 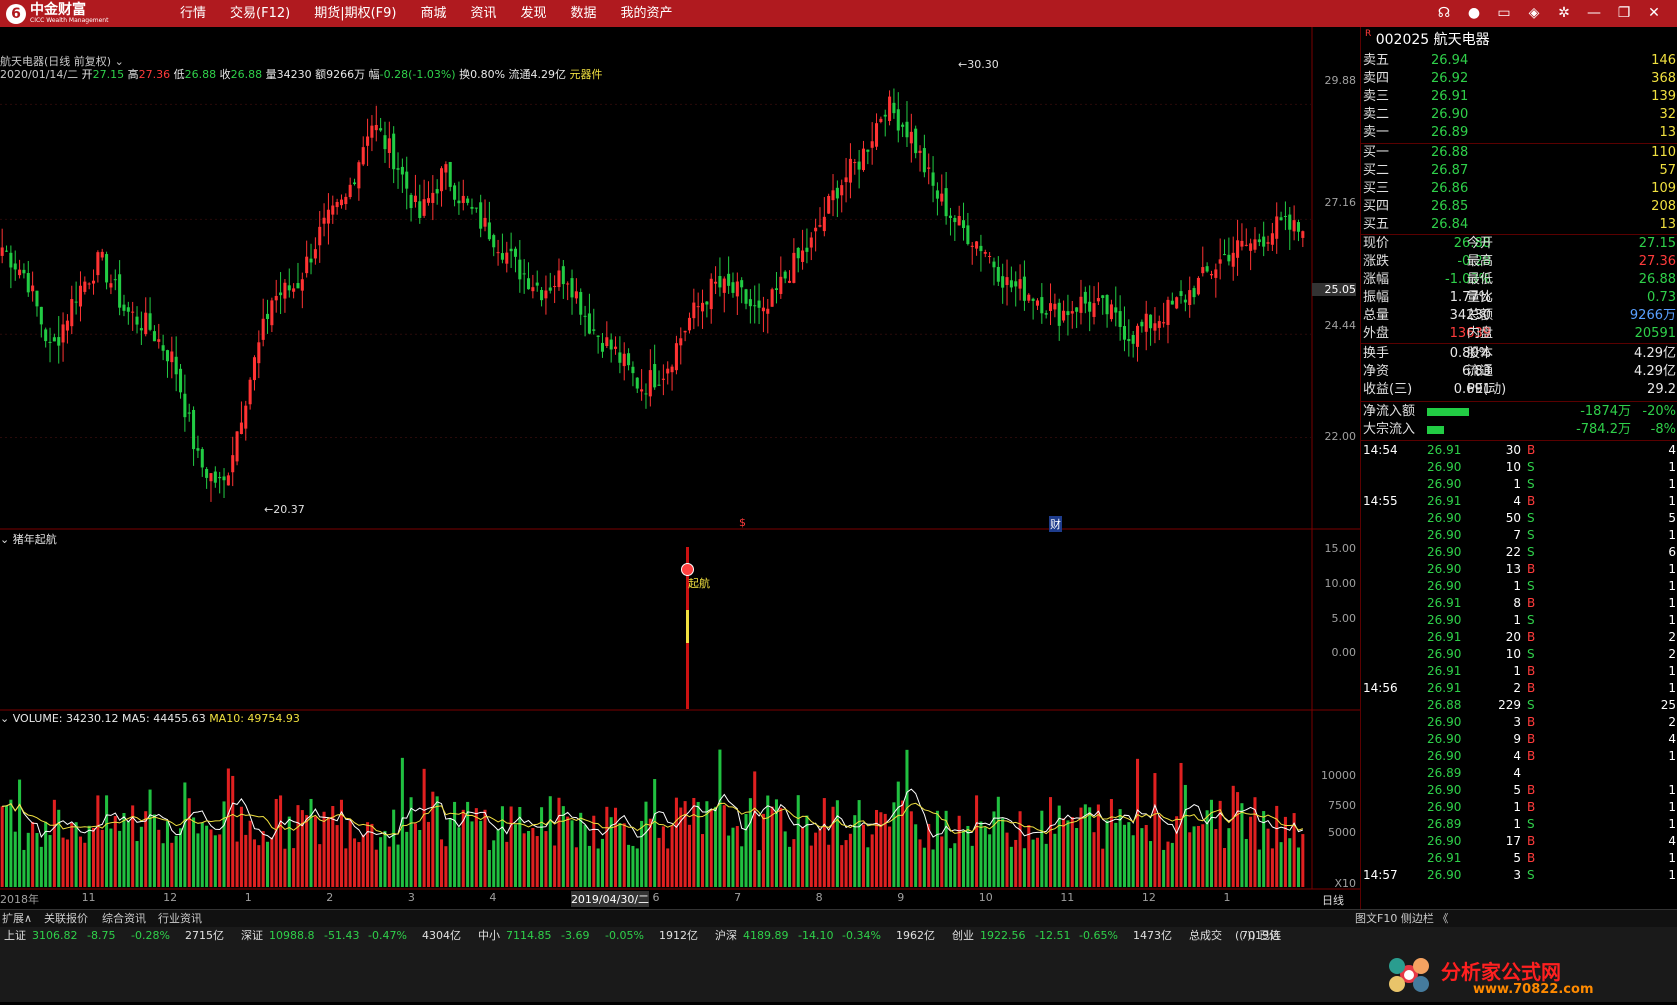 I want to click on gear-icon: ✲, so click(x=1564, y=13).